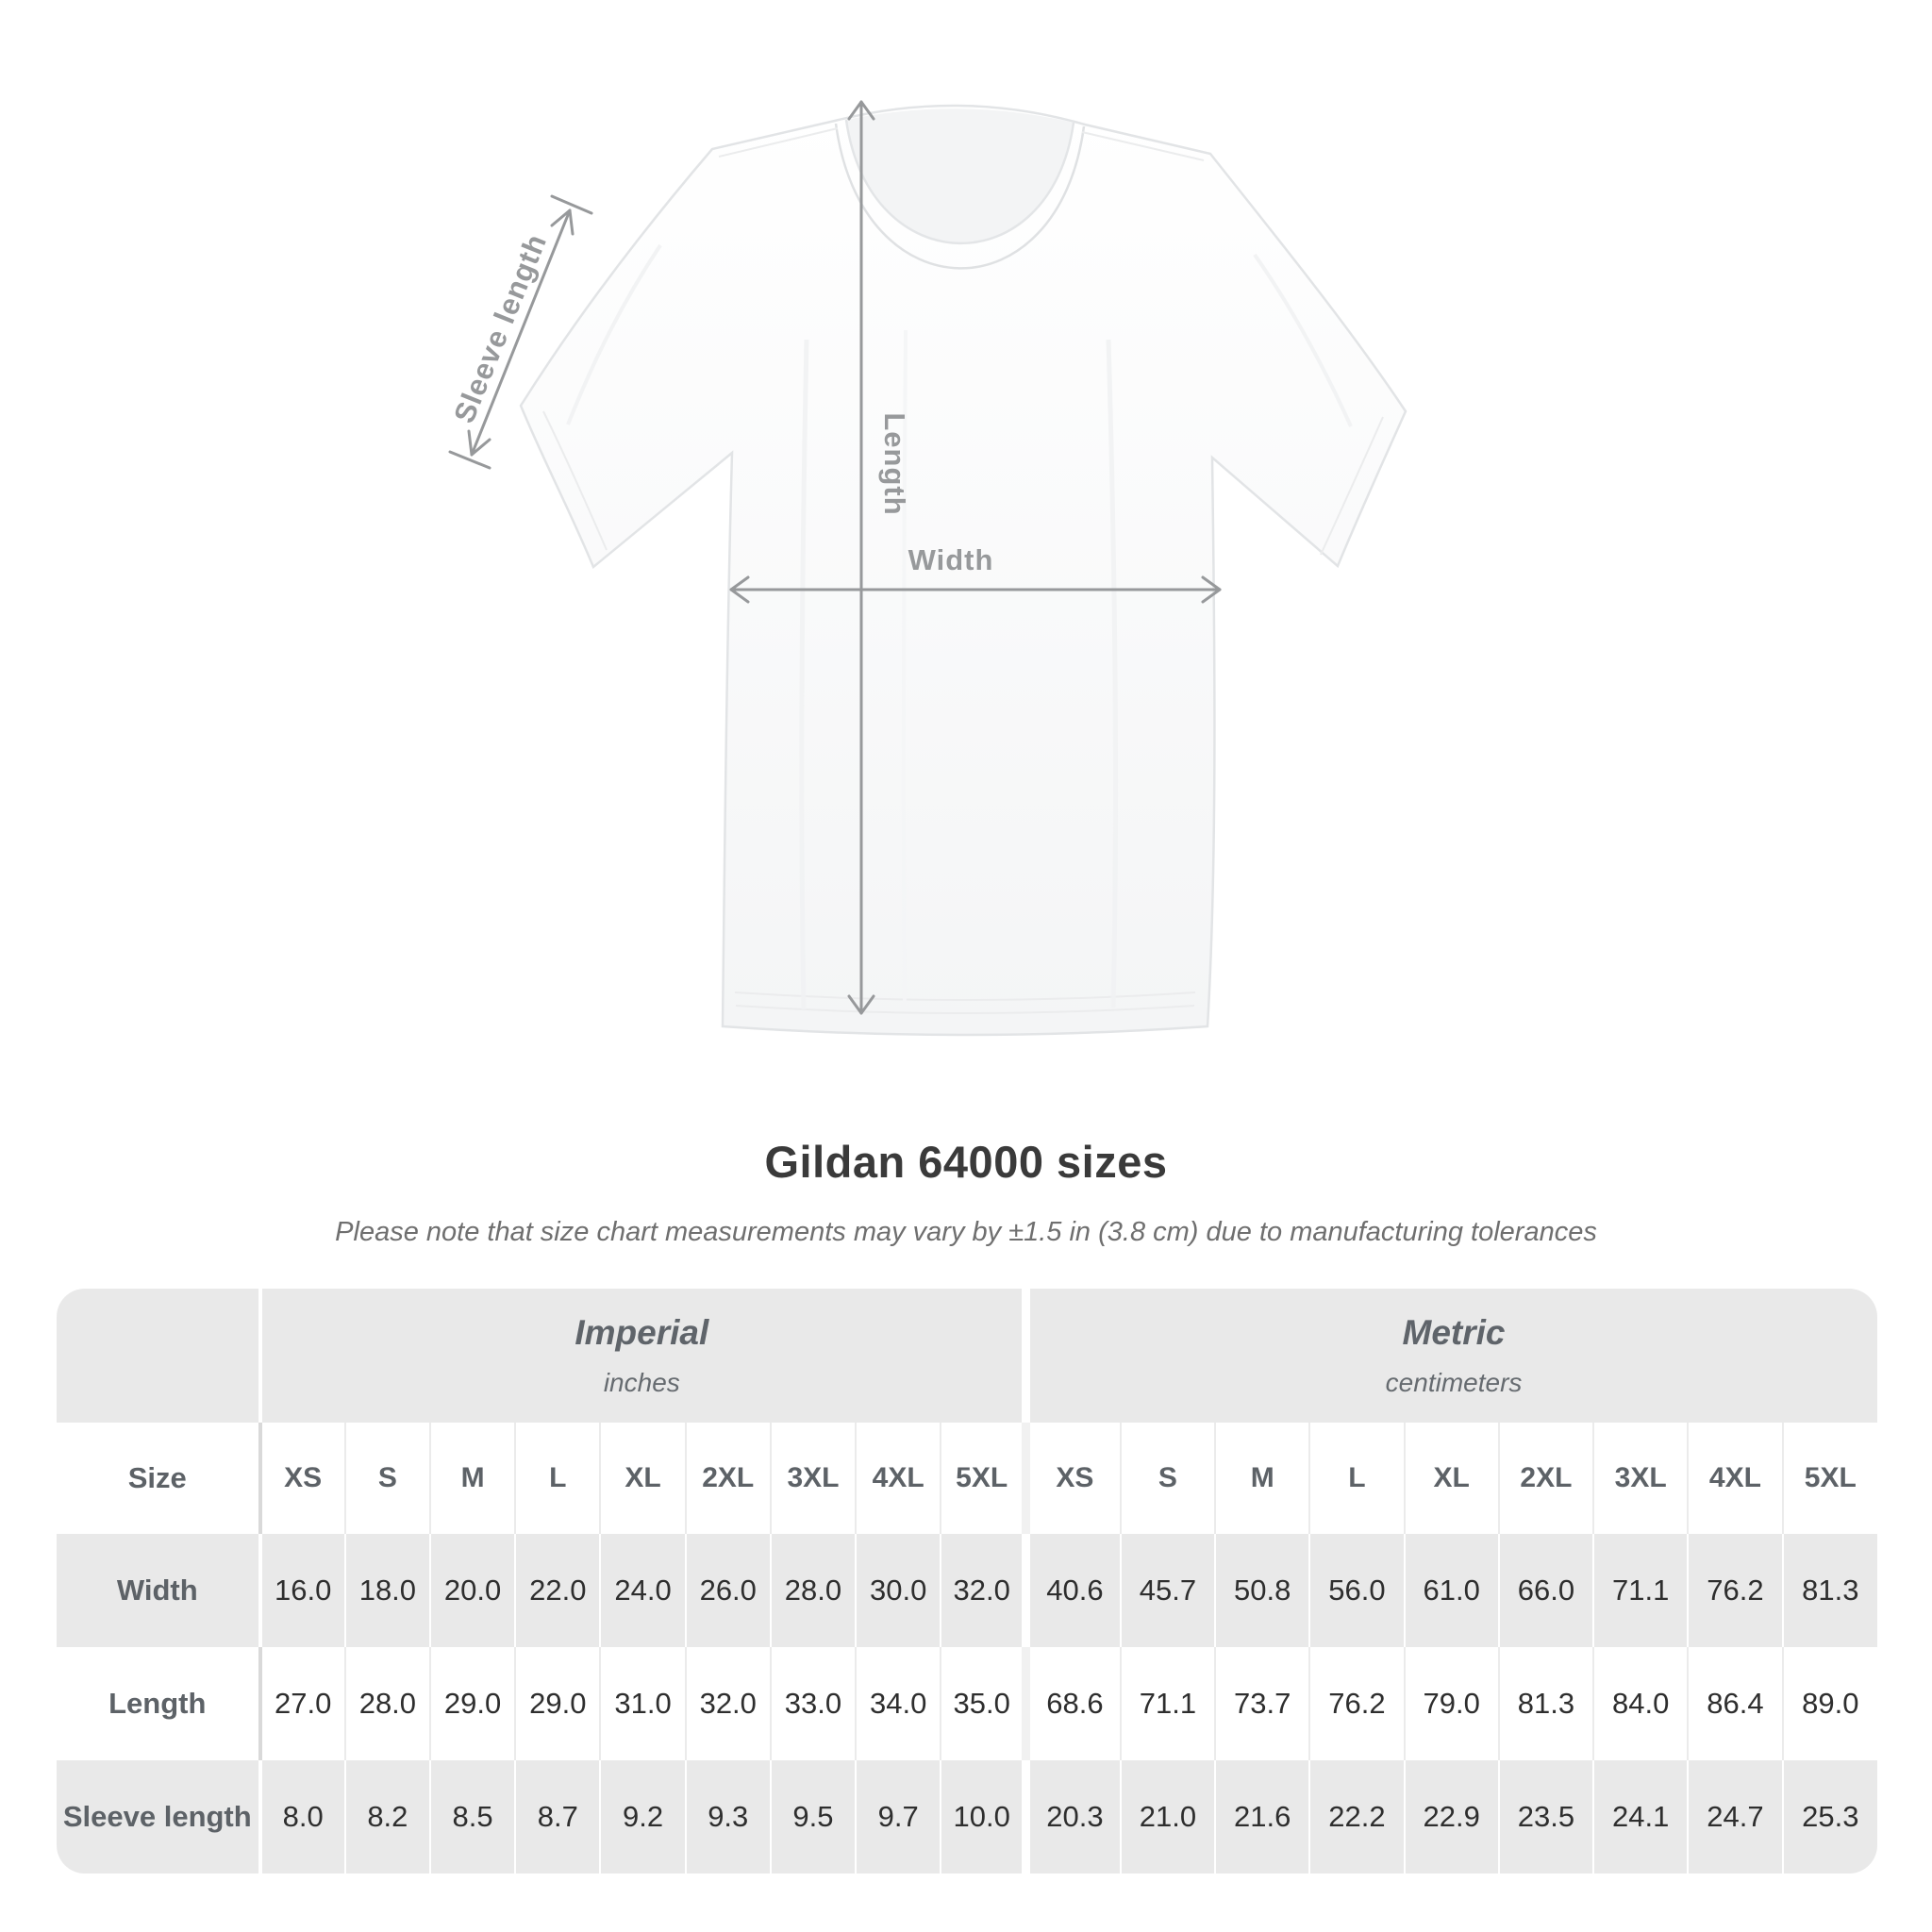  Describe the element at coordinates (642, 1356) in the screenshot. I see `imperial-group-header: Imperial inches` at that location.